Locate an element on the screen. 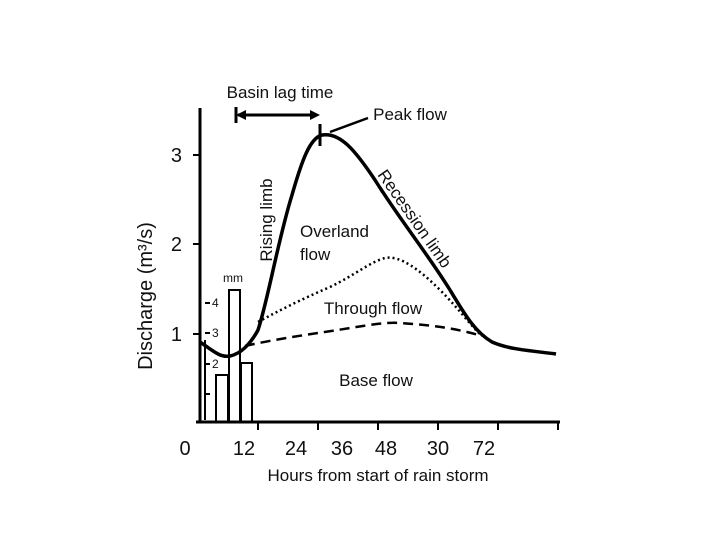 Image resolution: width=720 pixels, height=540 pixels. rain-tick-label: 3 is located at coordinates (215, 333).